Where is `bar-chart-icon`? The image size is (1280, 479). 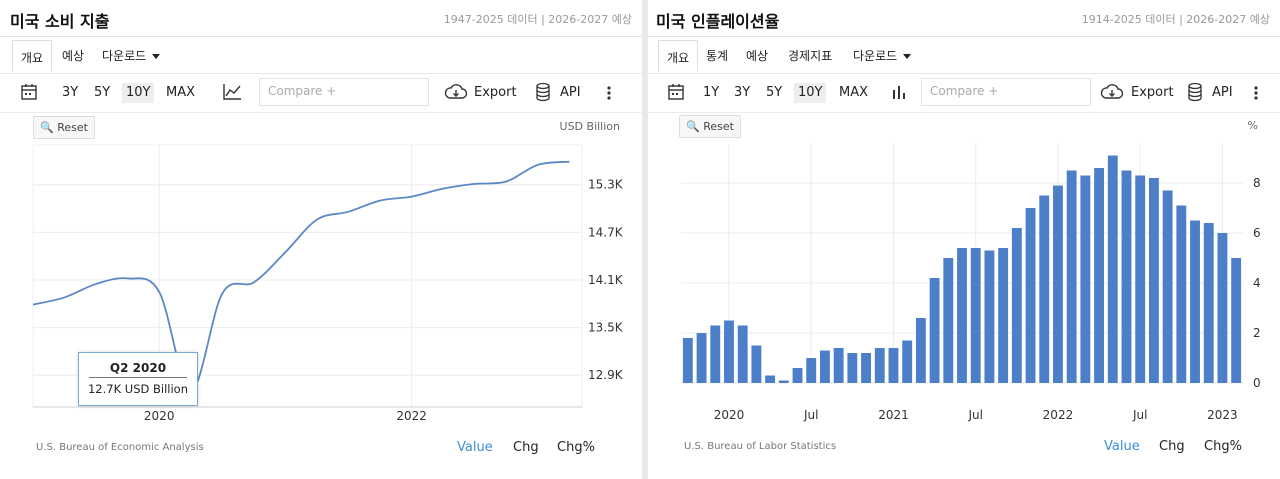
bar-chart-icon is located at coordinates (899, 92).